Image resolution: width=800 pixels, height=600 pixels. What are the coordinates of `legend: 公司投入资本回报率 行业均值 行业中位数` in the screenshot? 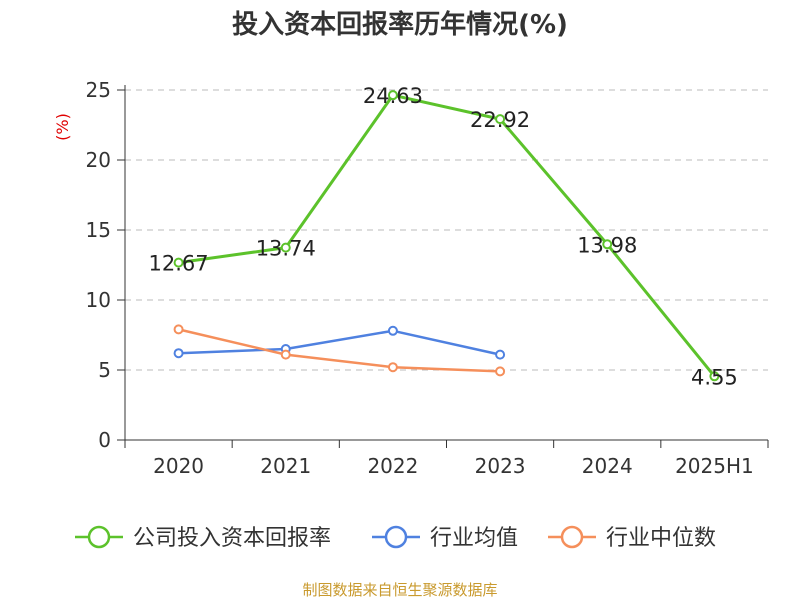 It's located at (395, 538).